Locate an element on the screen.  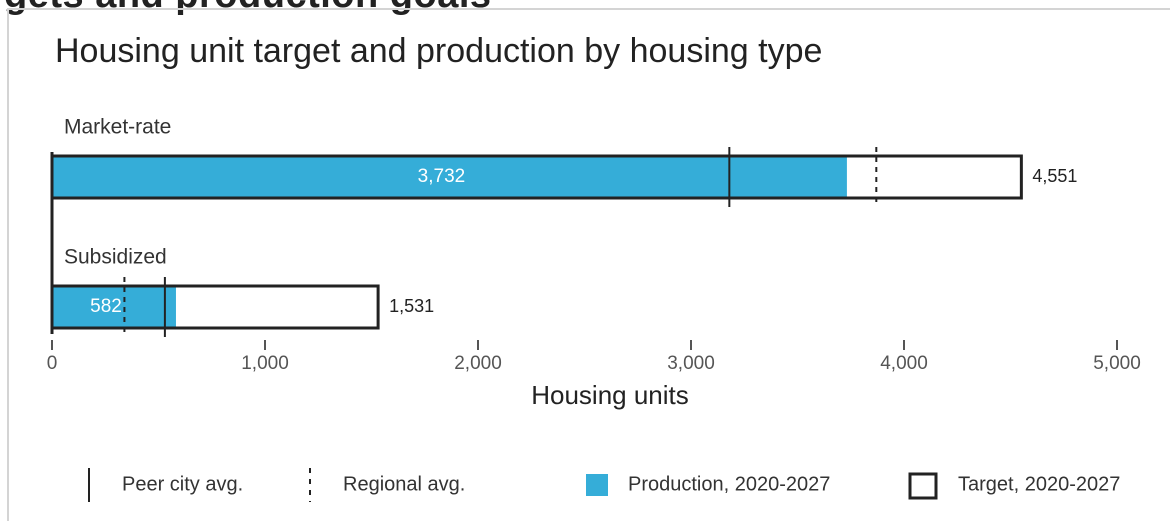
x-axis-label: Housing units is located at coordinates (610, 395).